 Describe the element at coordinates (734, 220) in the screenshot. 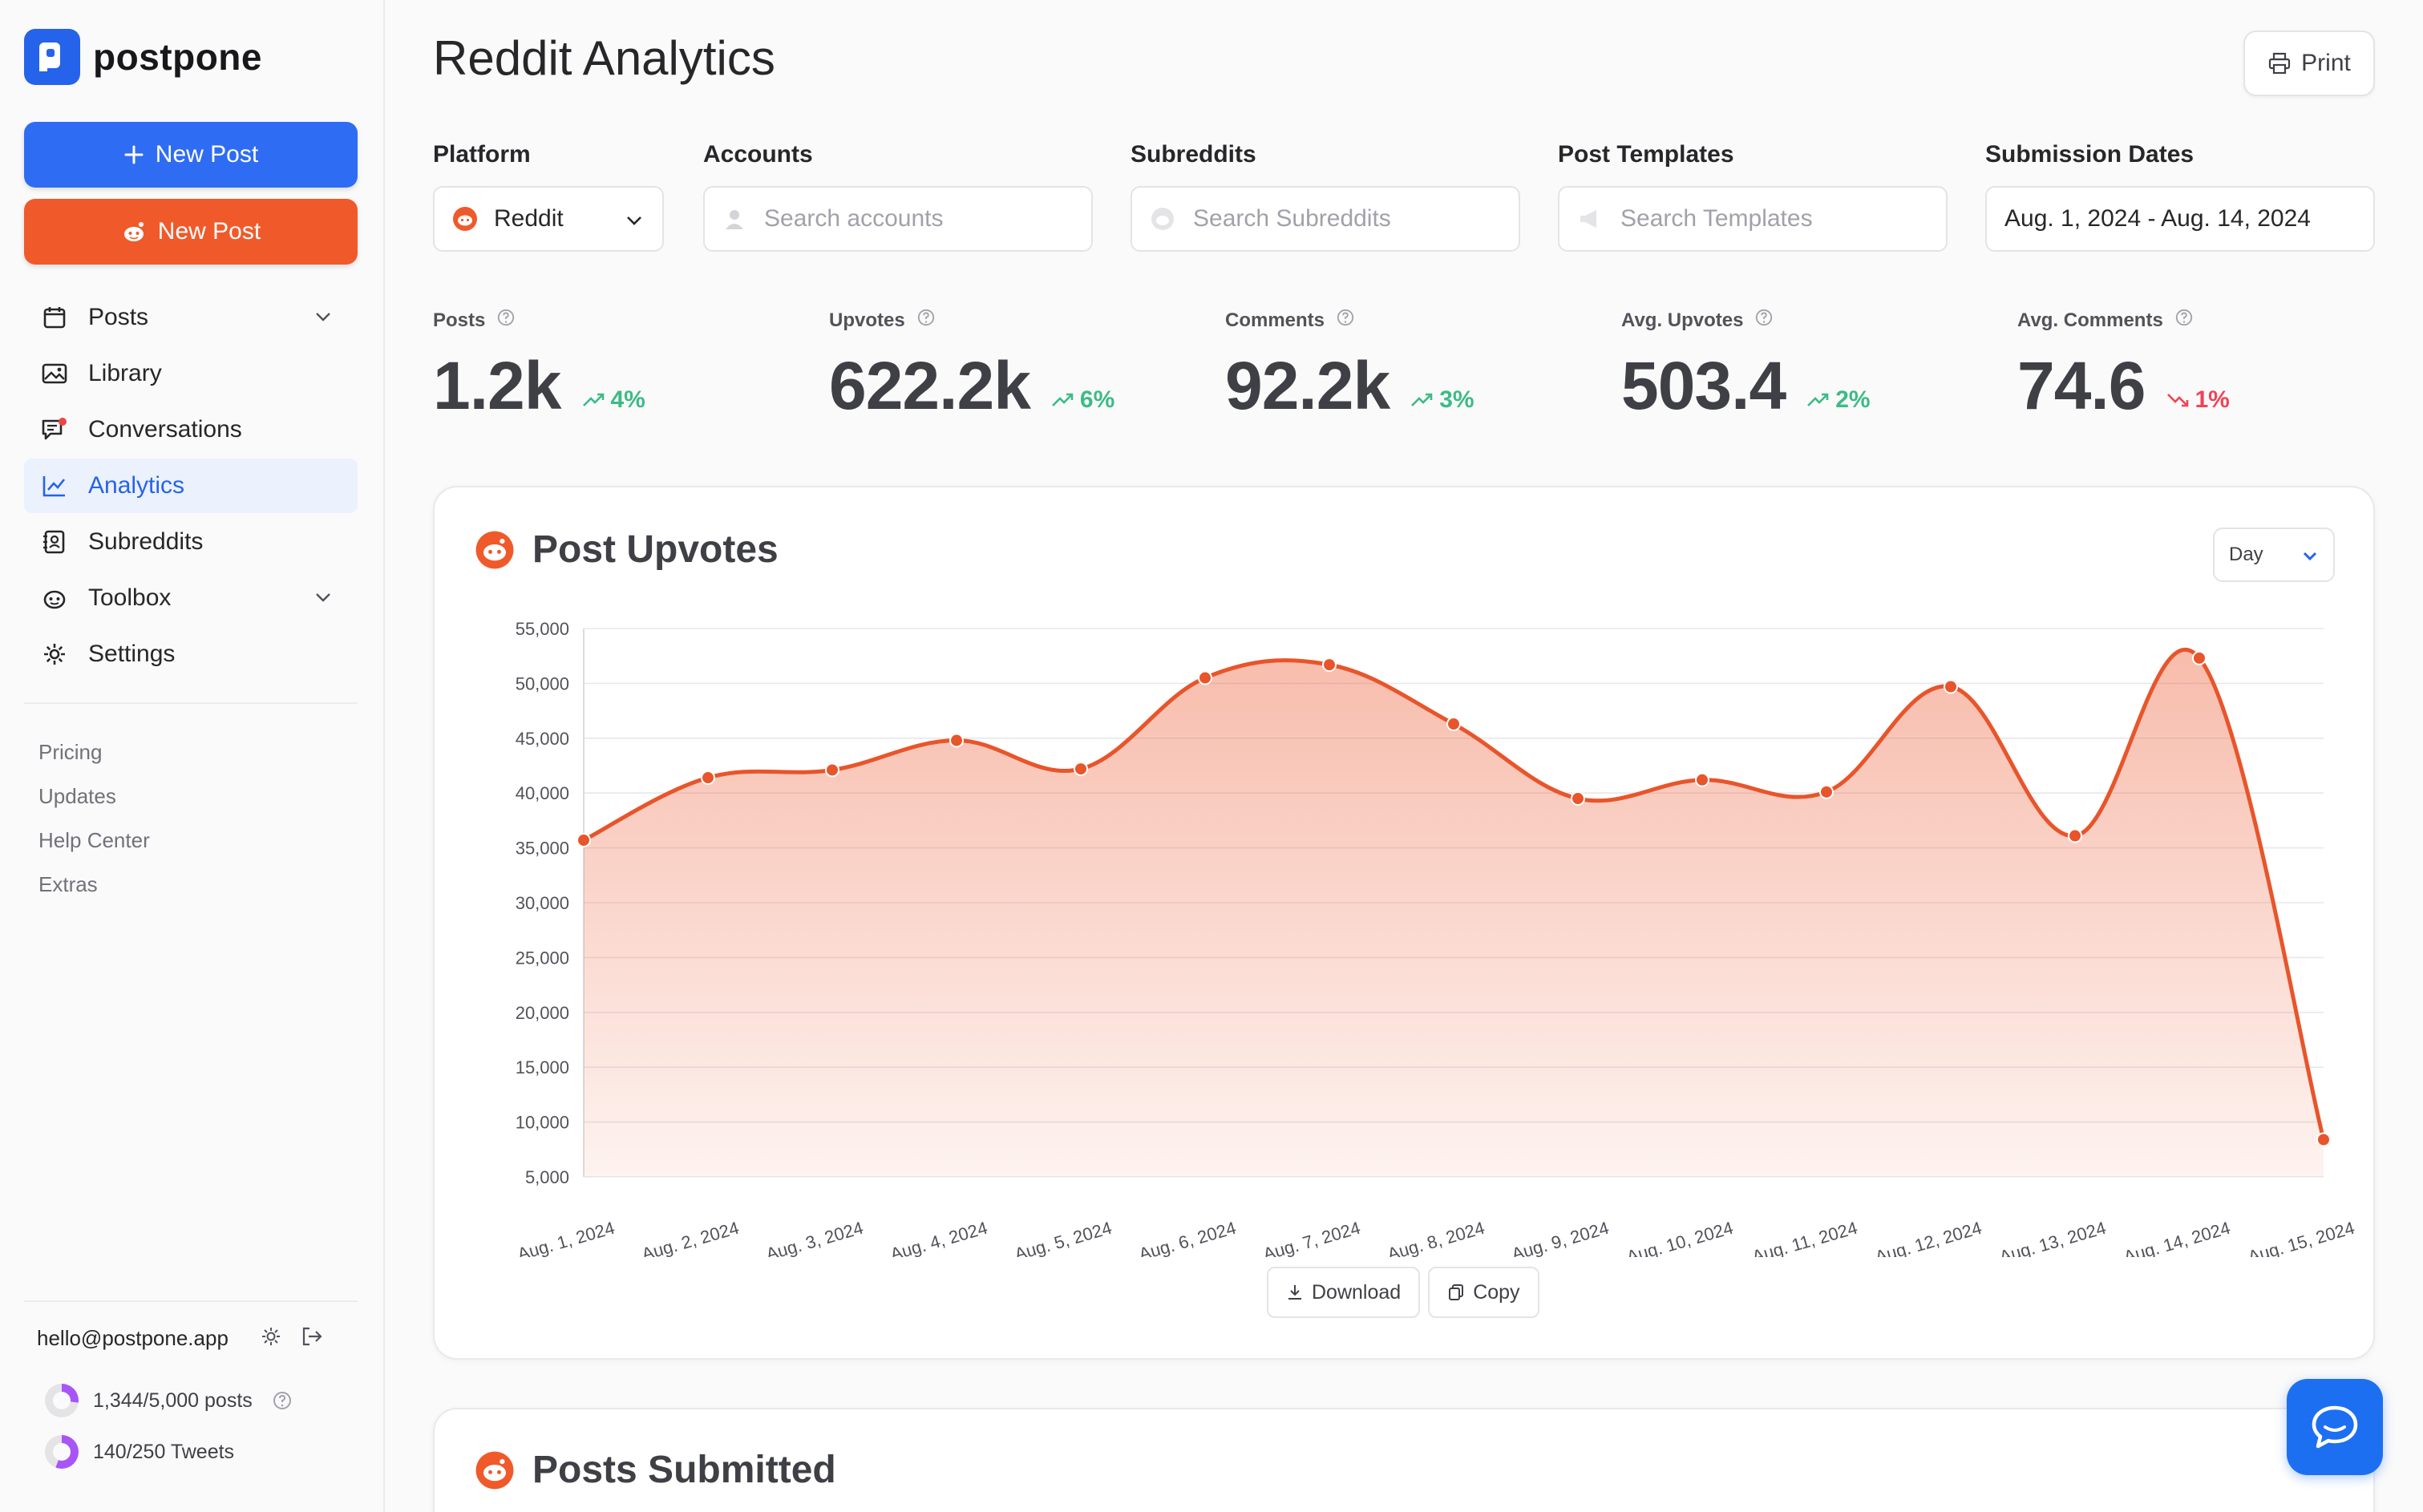

I see `user-icon` at that location.